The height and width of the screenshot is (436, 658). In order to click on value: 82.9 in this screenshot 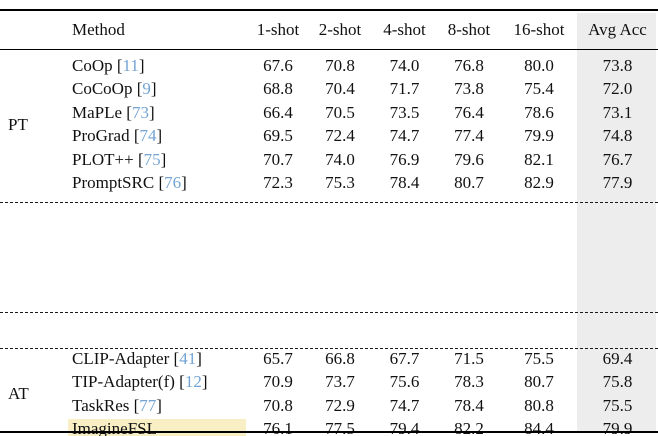, I will do `click(539, 183)`.